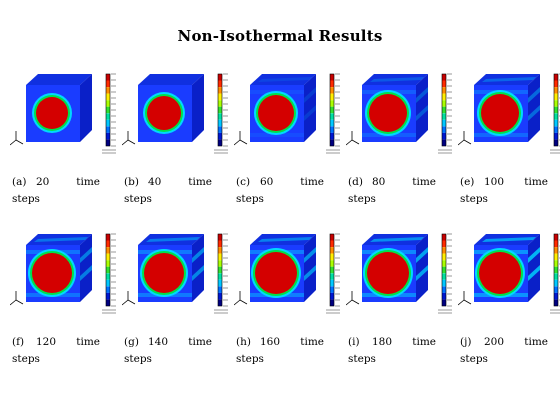  What do you see at coordinates (46, 342) in the screenshot?
I see `caption-step-count: 120` at bounding box center [46, 342].